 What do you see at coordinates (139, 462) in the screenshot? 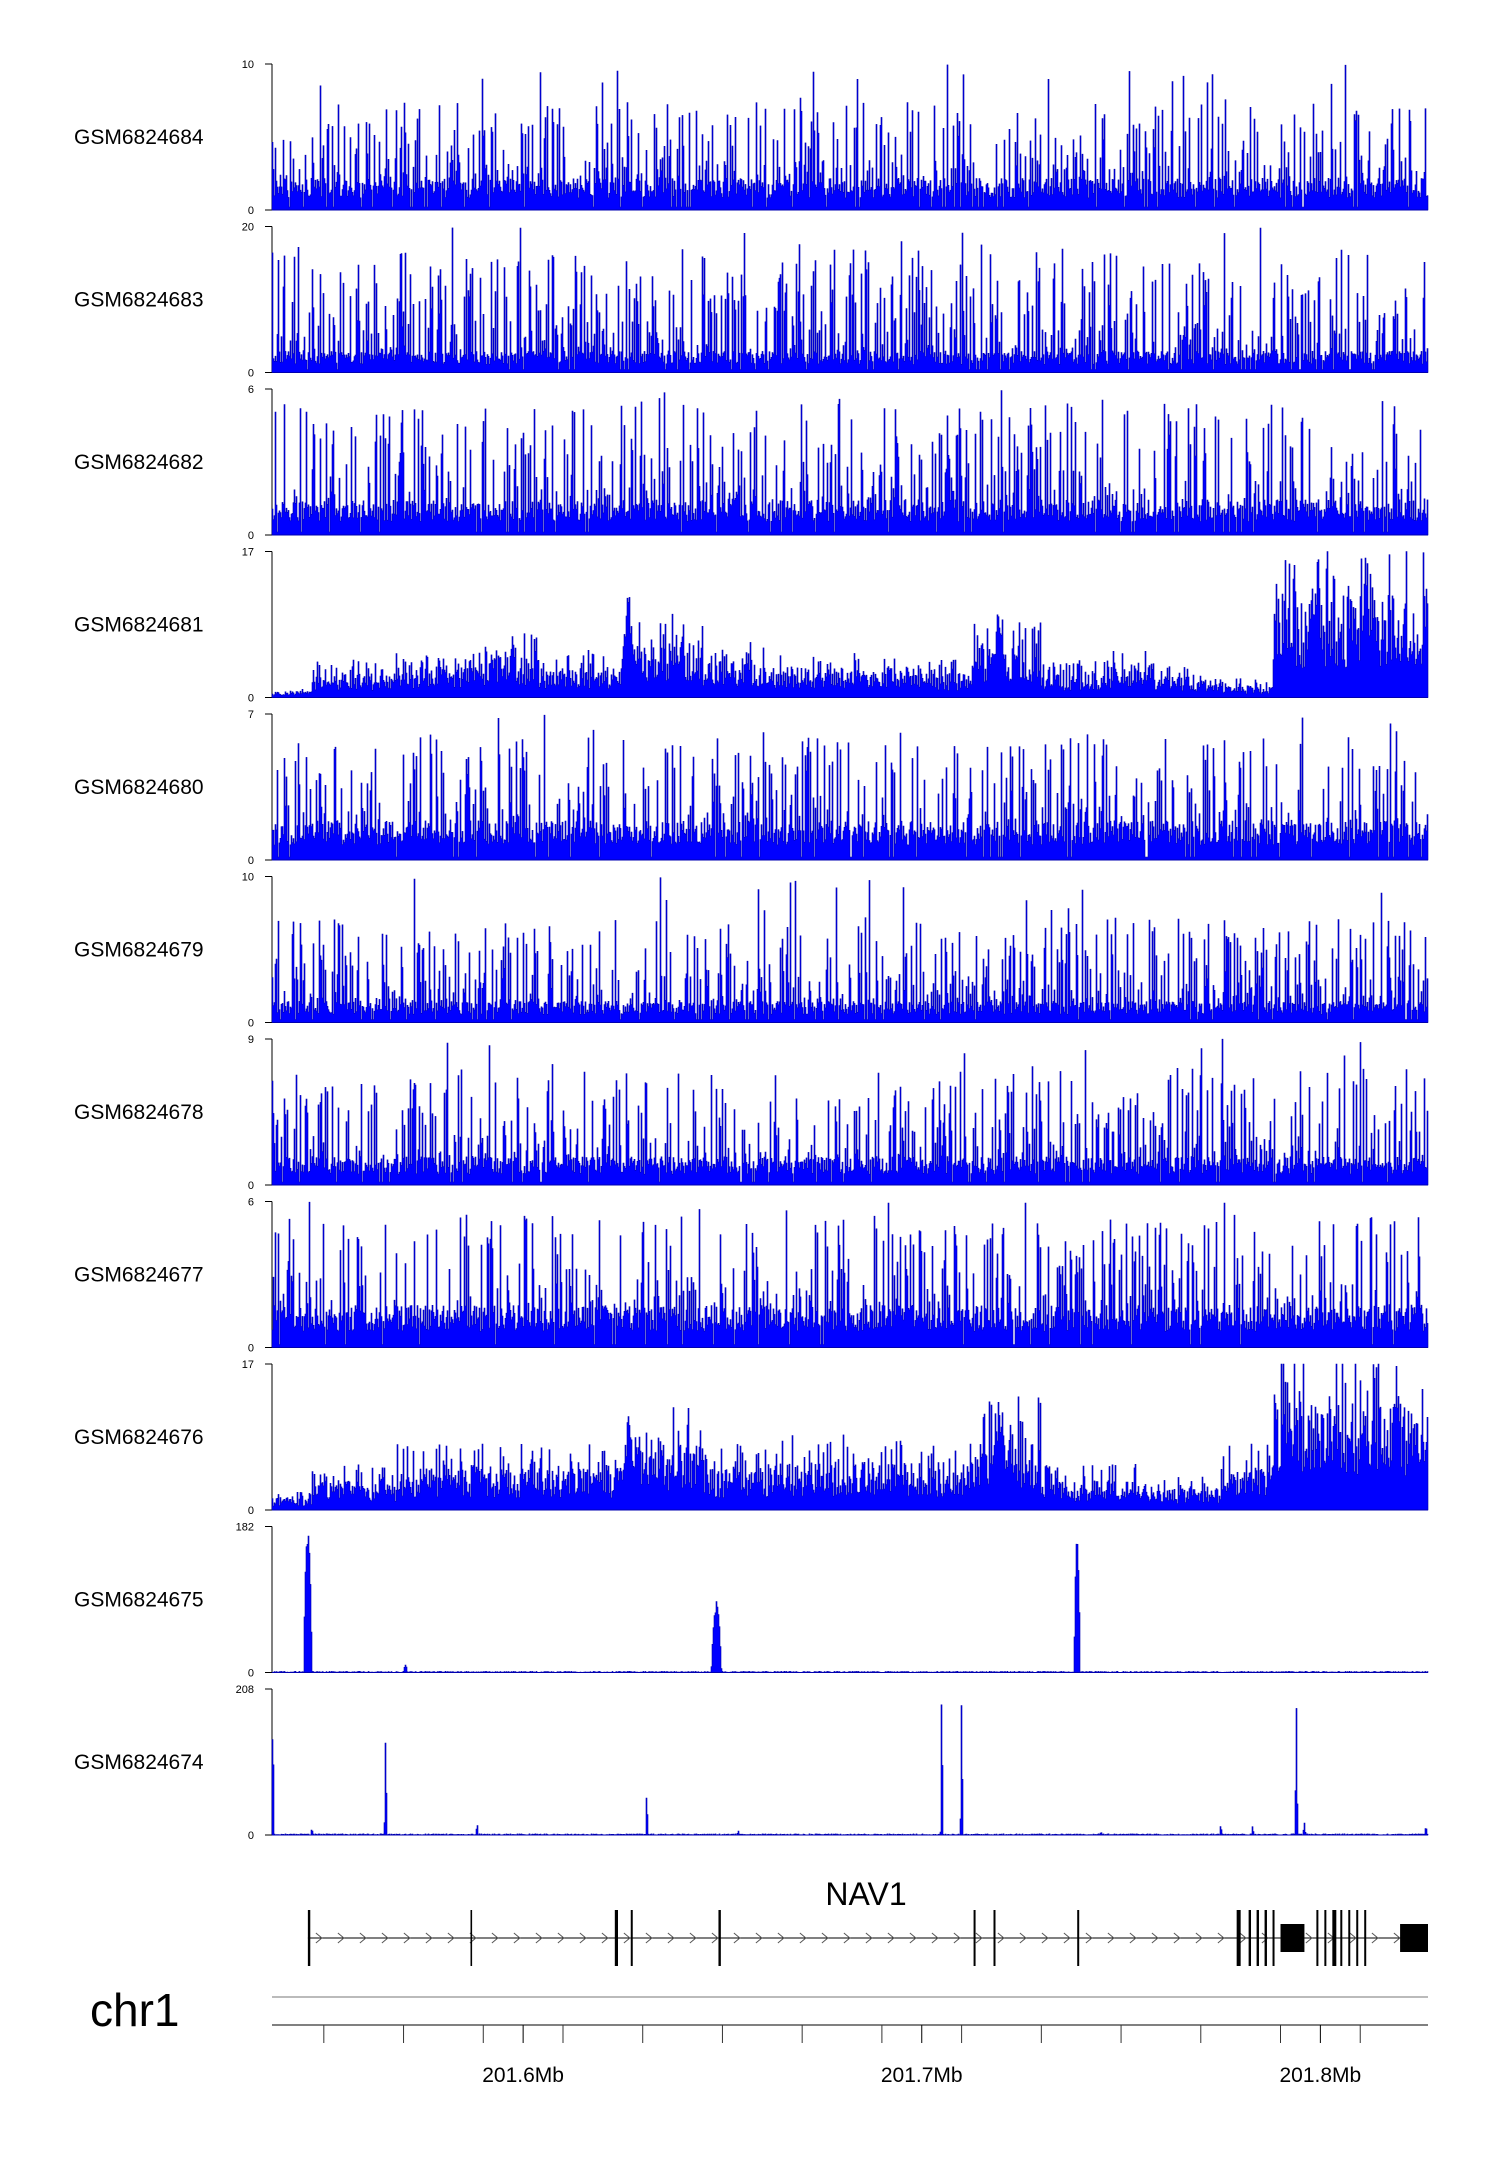
I see `track-label: GSM6824682` at bounding box center [139, 462].